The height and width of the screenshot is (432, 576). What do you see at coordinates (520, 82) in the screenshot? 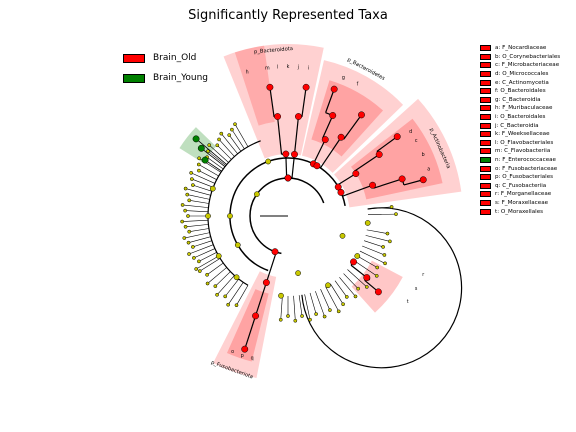
I see `clade-key-item: e: C_Actinomycetia` at bounding box center [520, 82].